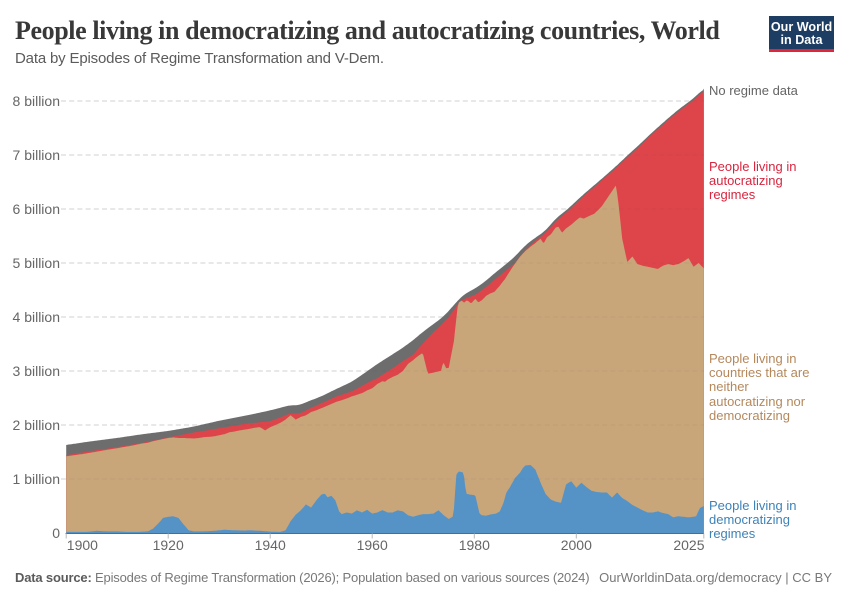  Describe the element at coordinates (270, 545) in the screenshot. I see `svg-text: 1940` at that location.